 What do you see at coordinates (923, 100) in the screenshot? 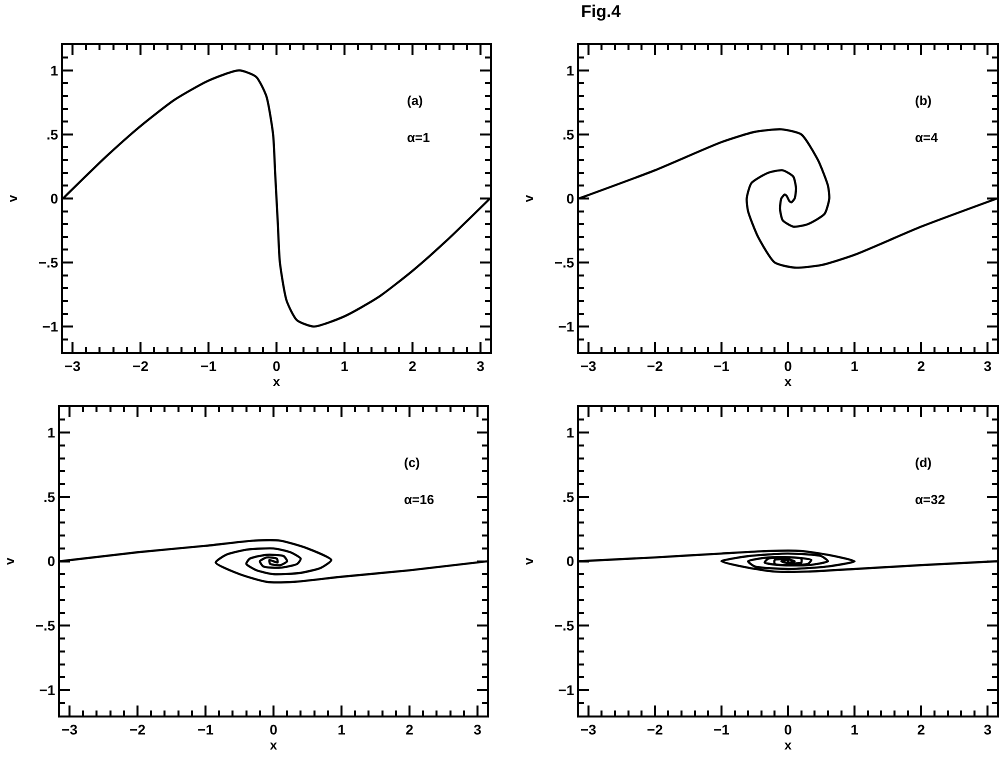
I see `annotation: (b)` at bounding box center [923, 100].